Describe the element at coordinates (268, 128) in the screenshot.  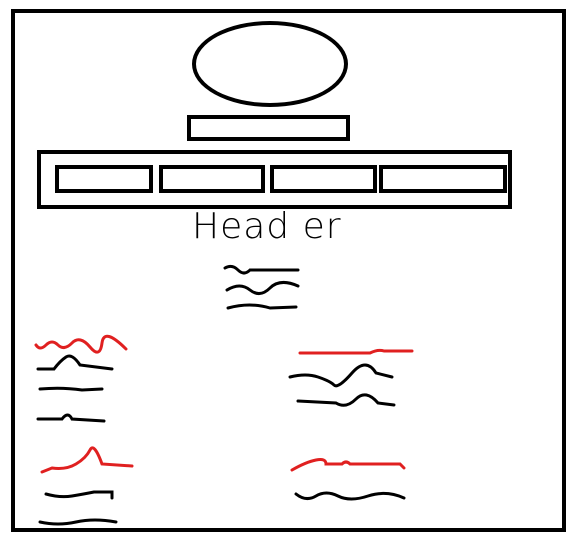
I see `title-bar-placeholder` at that location.